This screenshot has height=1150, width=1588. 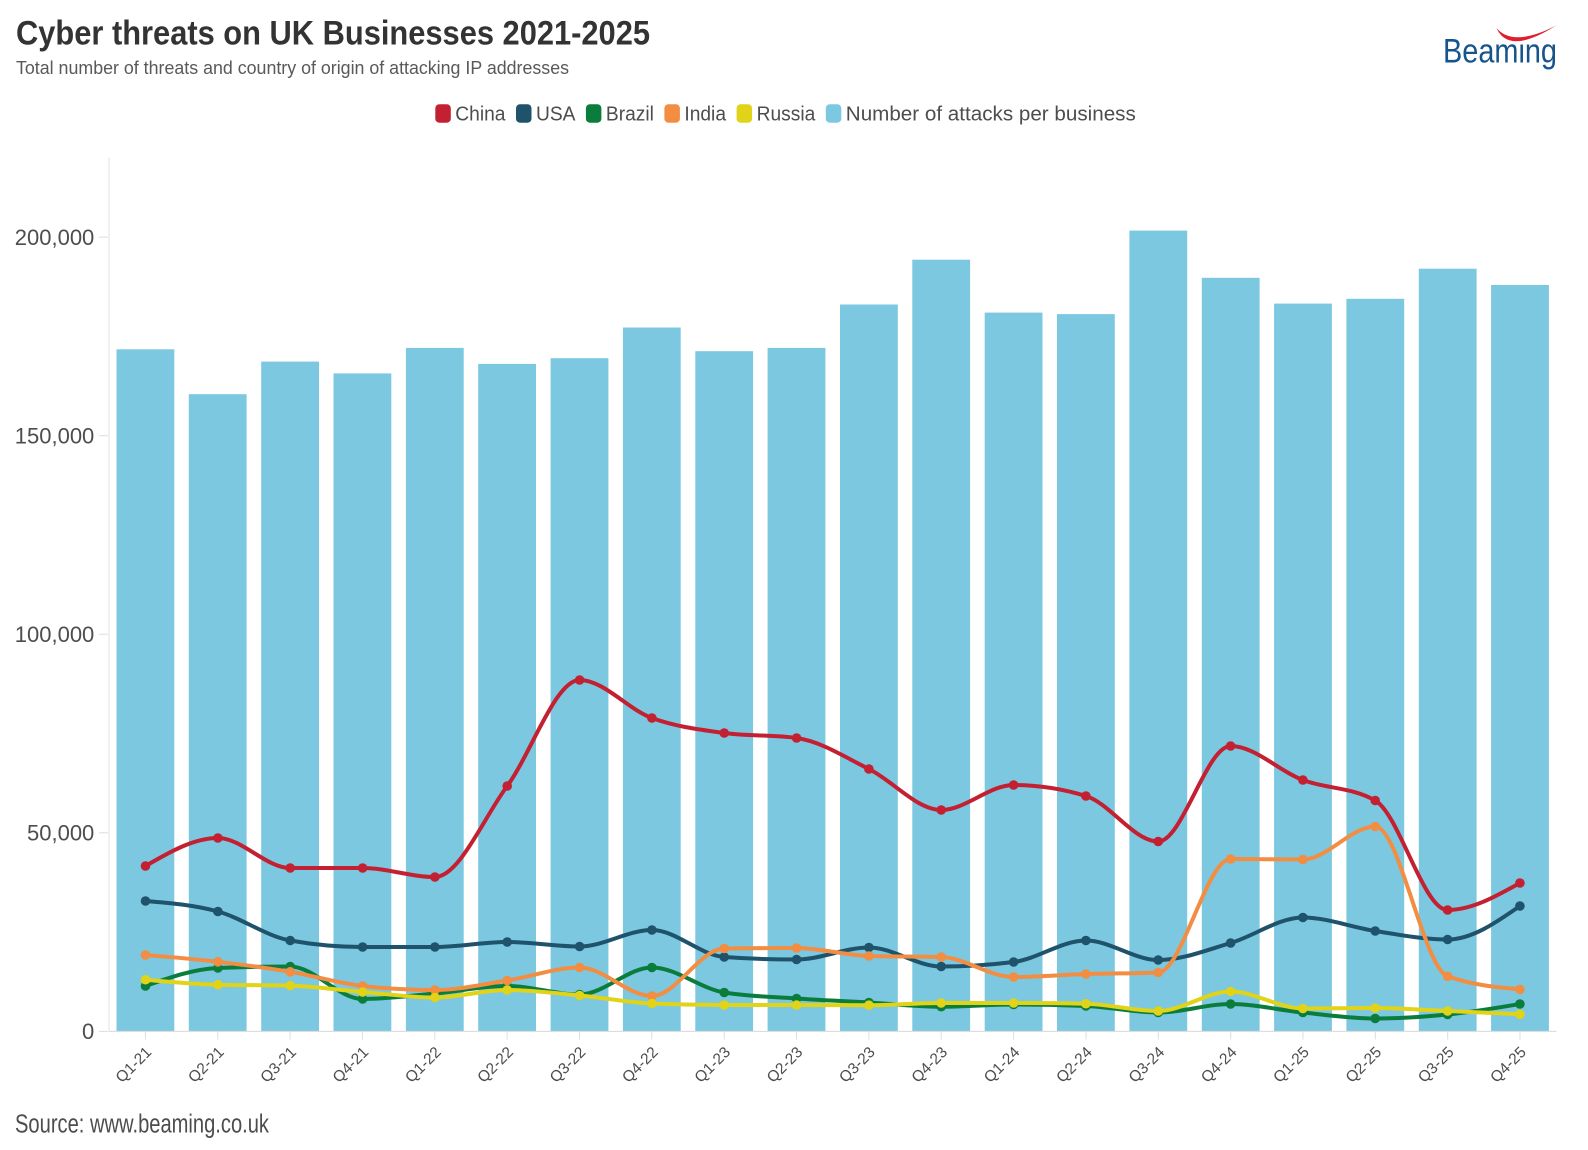 What do you see at coordinates (480, 115) in the screenshot?
I see `svg-text: China` at bounding box center [480, 115].